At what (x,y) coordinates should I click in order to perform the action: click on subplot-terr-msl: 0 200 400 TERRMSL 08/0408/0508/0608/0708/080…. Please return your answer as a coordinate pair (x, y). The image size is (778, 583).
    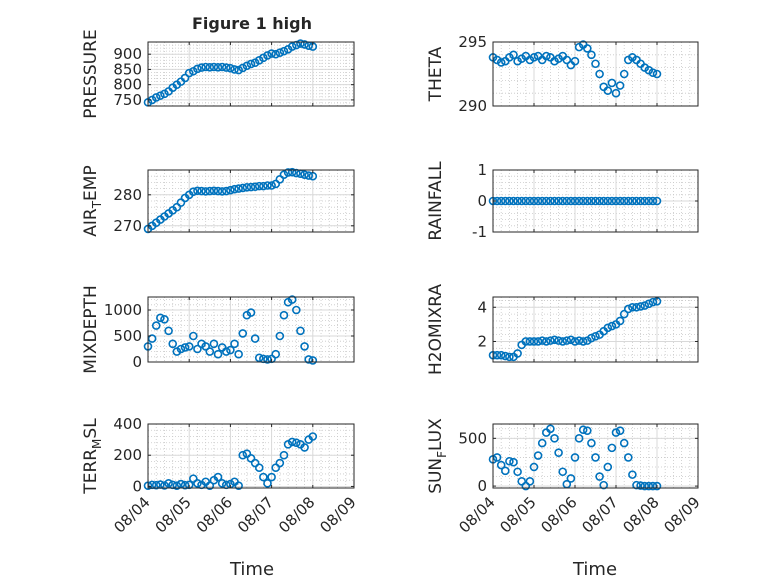
    Looking at the image, I should click on (220, 476).